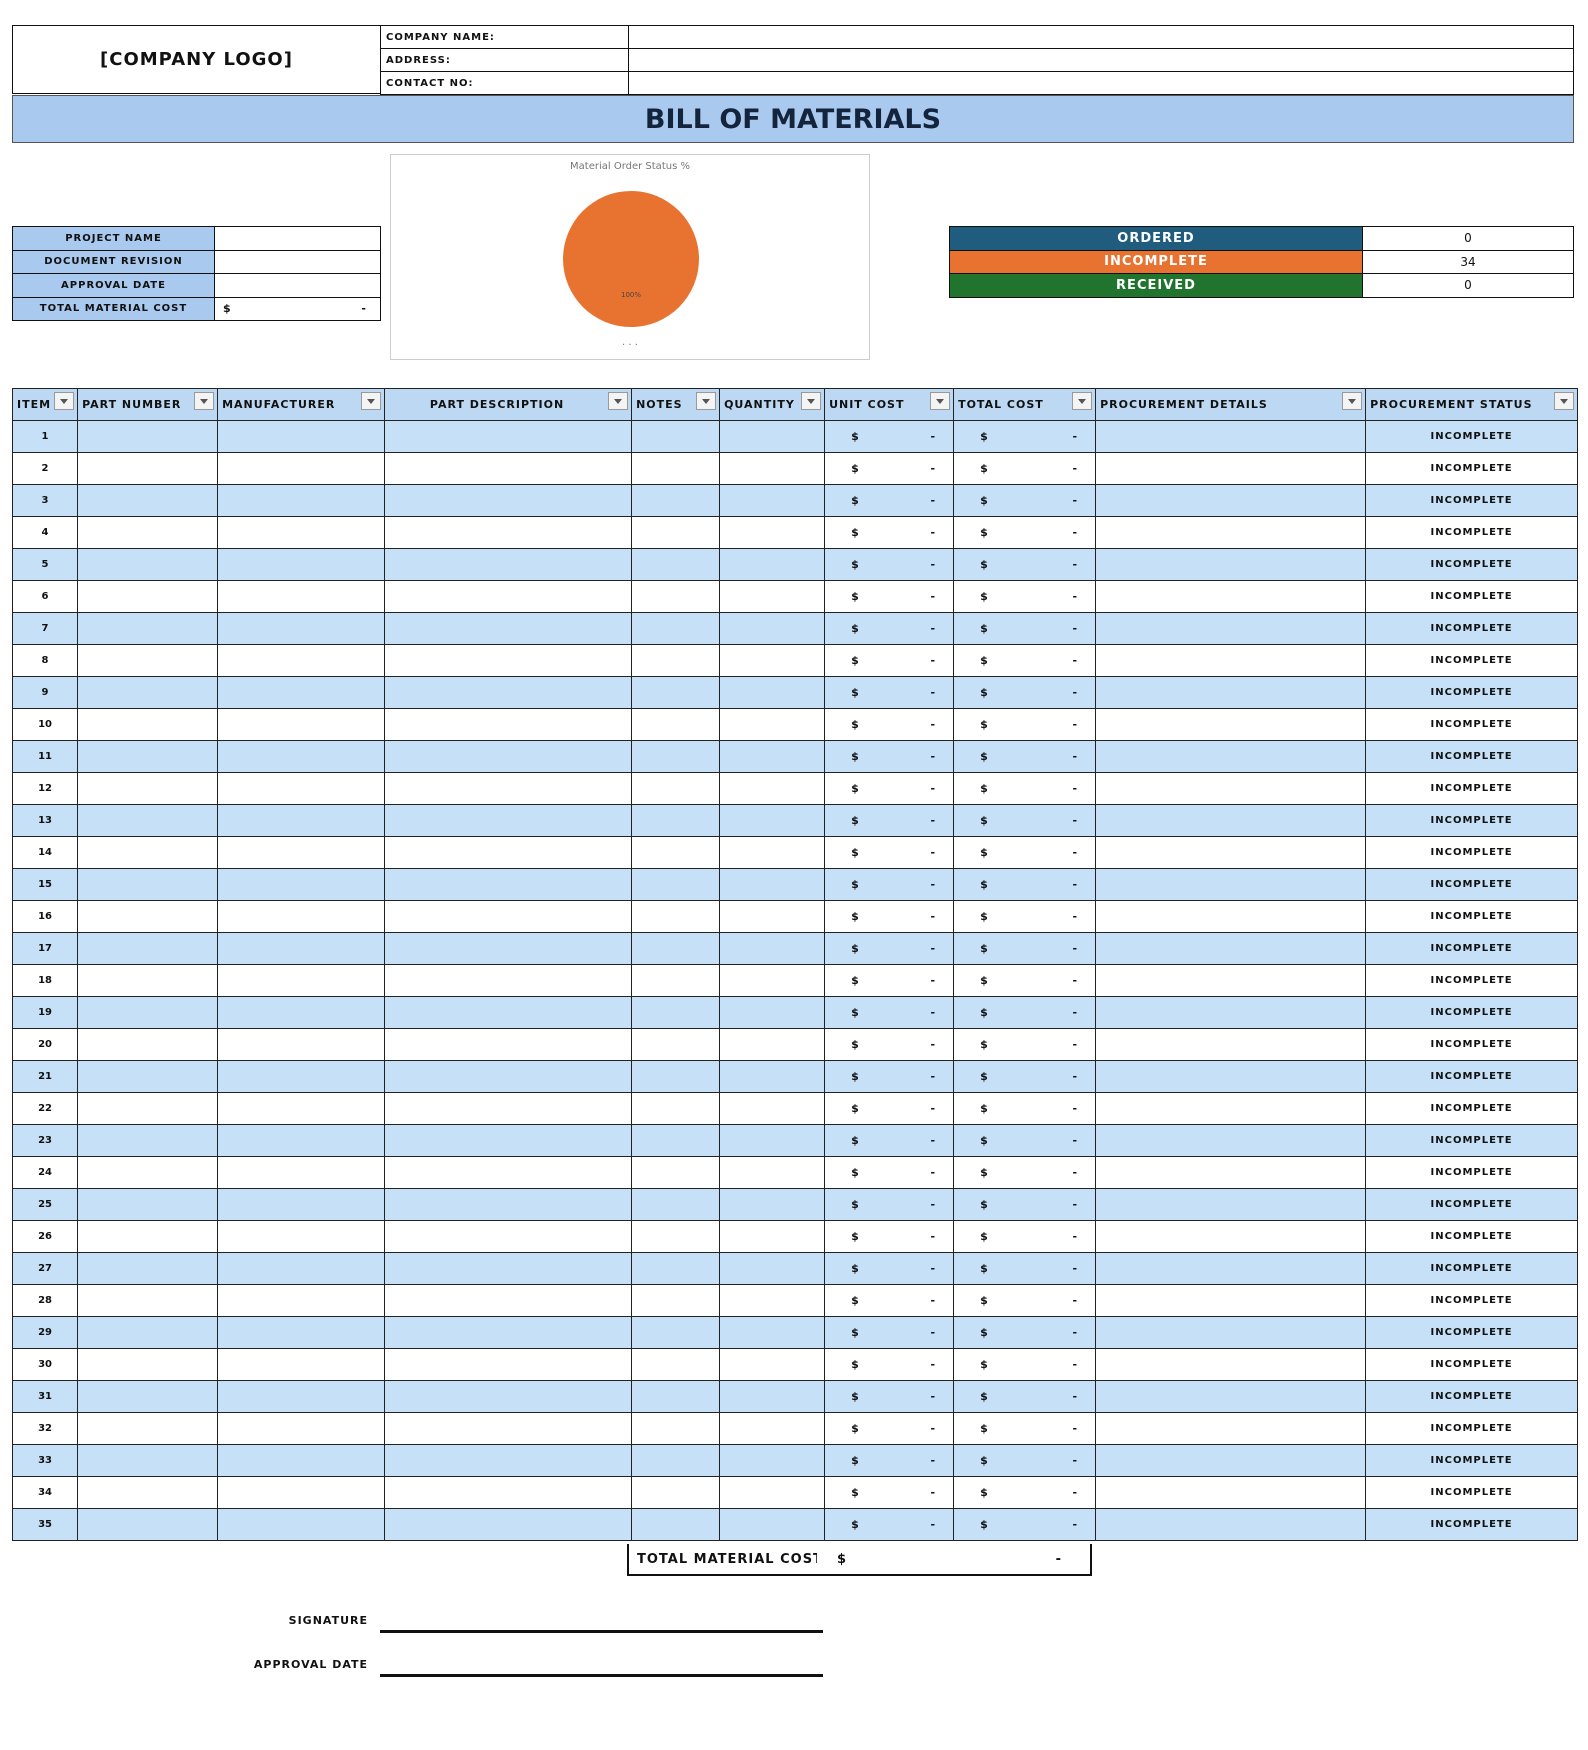  What do you see at coordinates (859, 1560) in the screenshot?
I see `total-box: TOTAL MATERIAL COST $ -` at bounding box center [859, 1560].